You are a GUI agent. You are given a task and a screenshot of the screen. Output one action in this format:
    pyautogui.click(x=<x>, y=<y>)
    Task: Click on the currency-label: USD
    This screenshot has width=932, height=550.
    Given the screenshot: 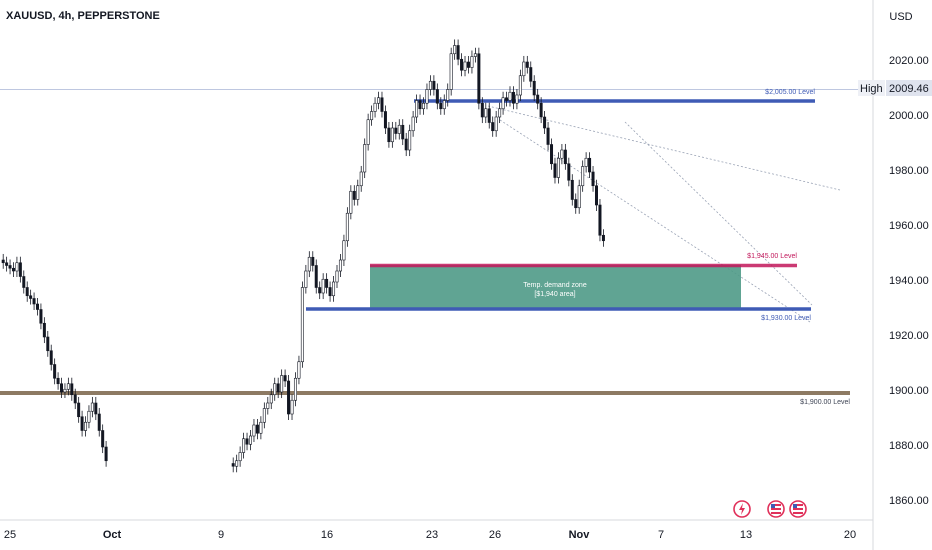 What is the action you would take?
    pyautogui.click(x=900, y=17)
    